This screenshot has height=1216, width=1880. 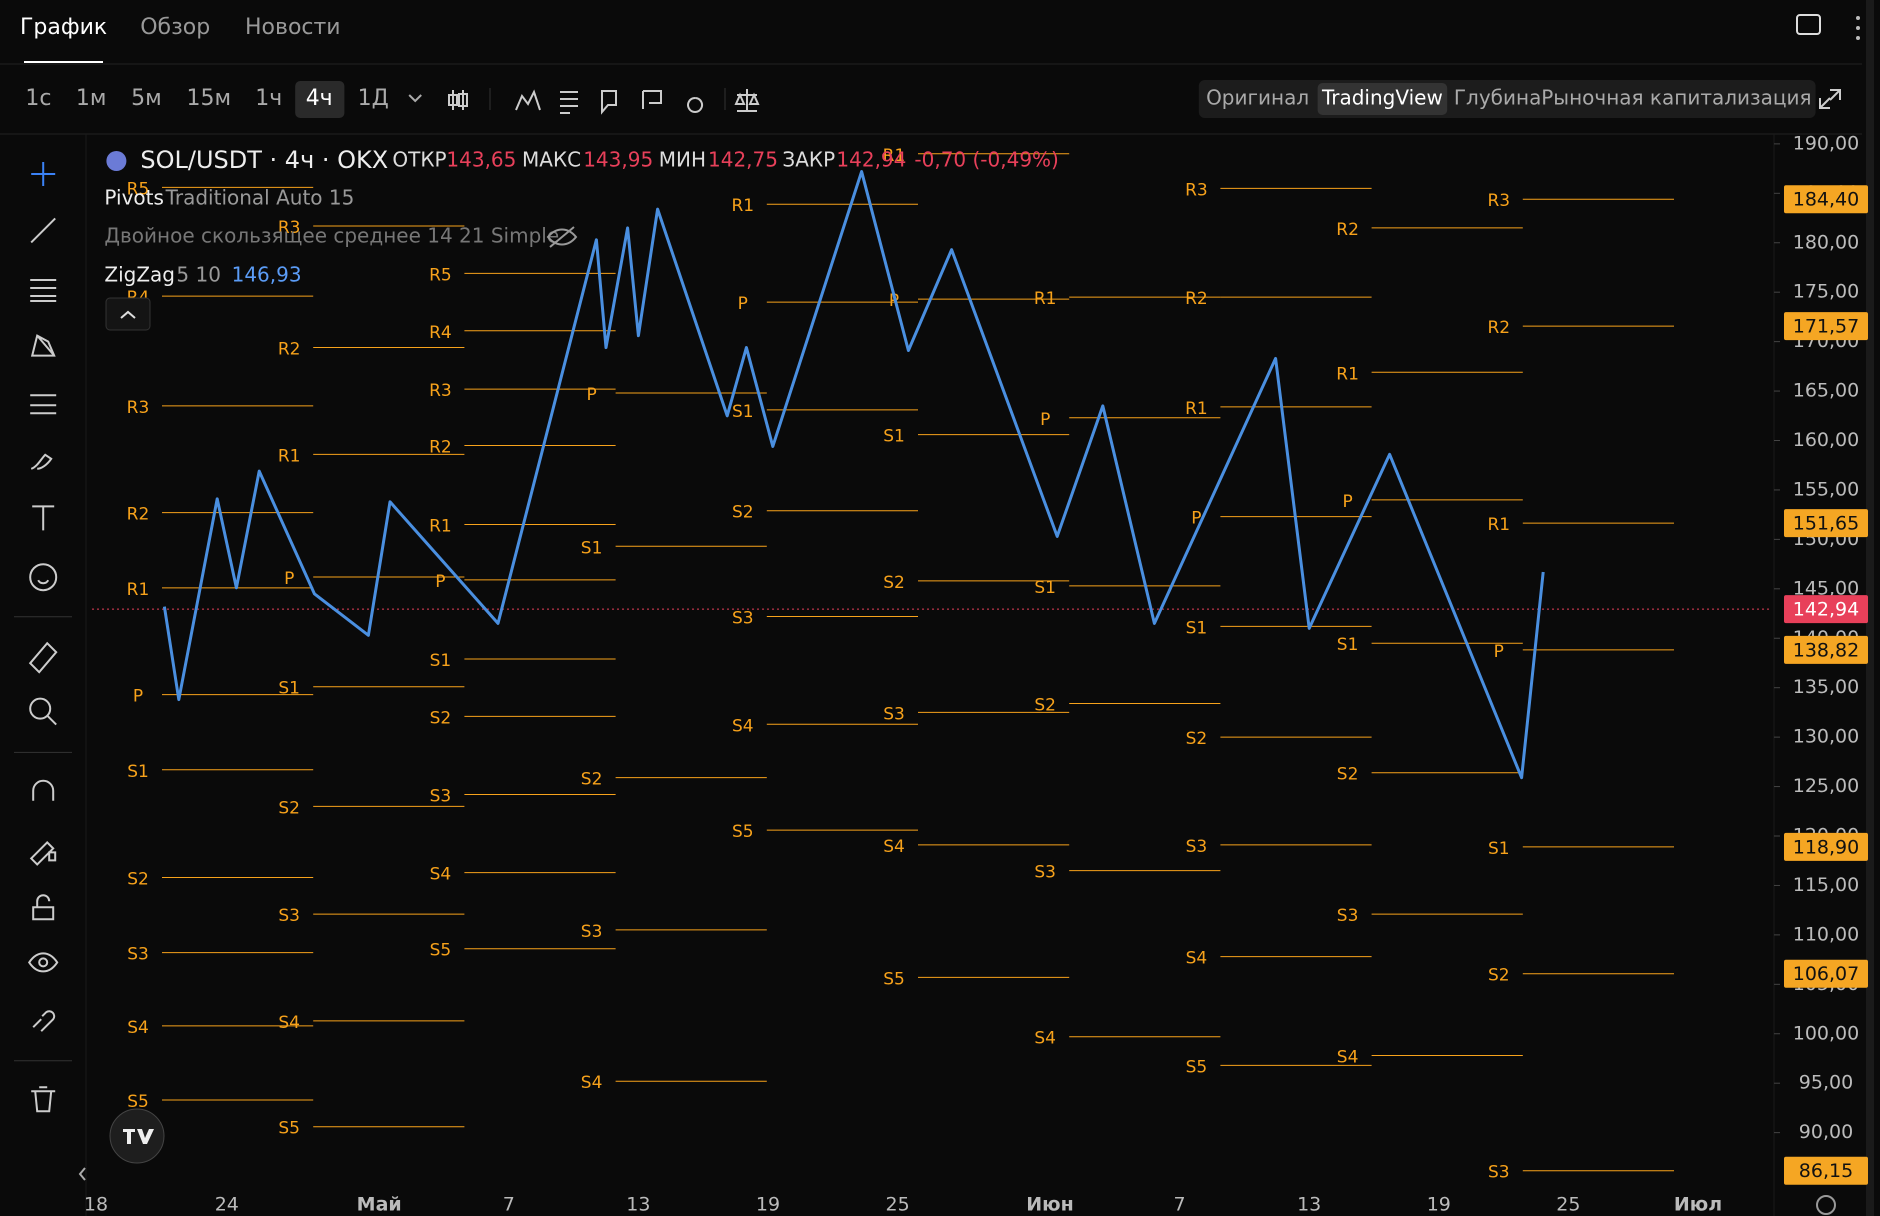 What do you see at coordinates (1826, 242) in the screenshot?
I see `y-tick-label: 180,00` at bounding box center [1826, 242].